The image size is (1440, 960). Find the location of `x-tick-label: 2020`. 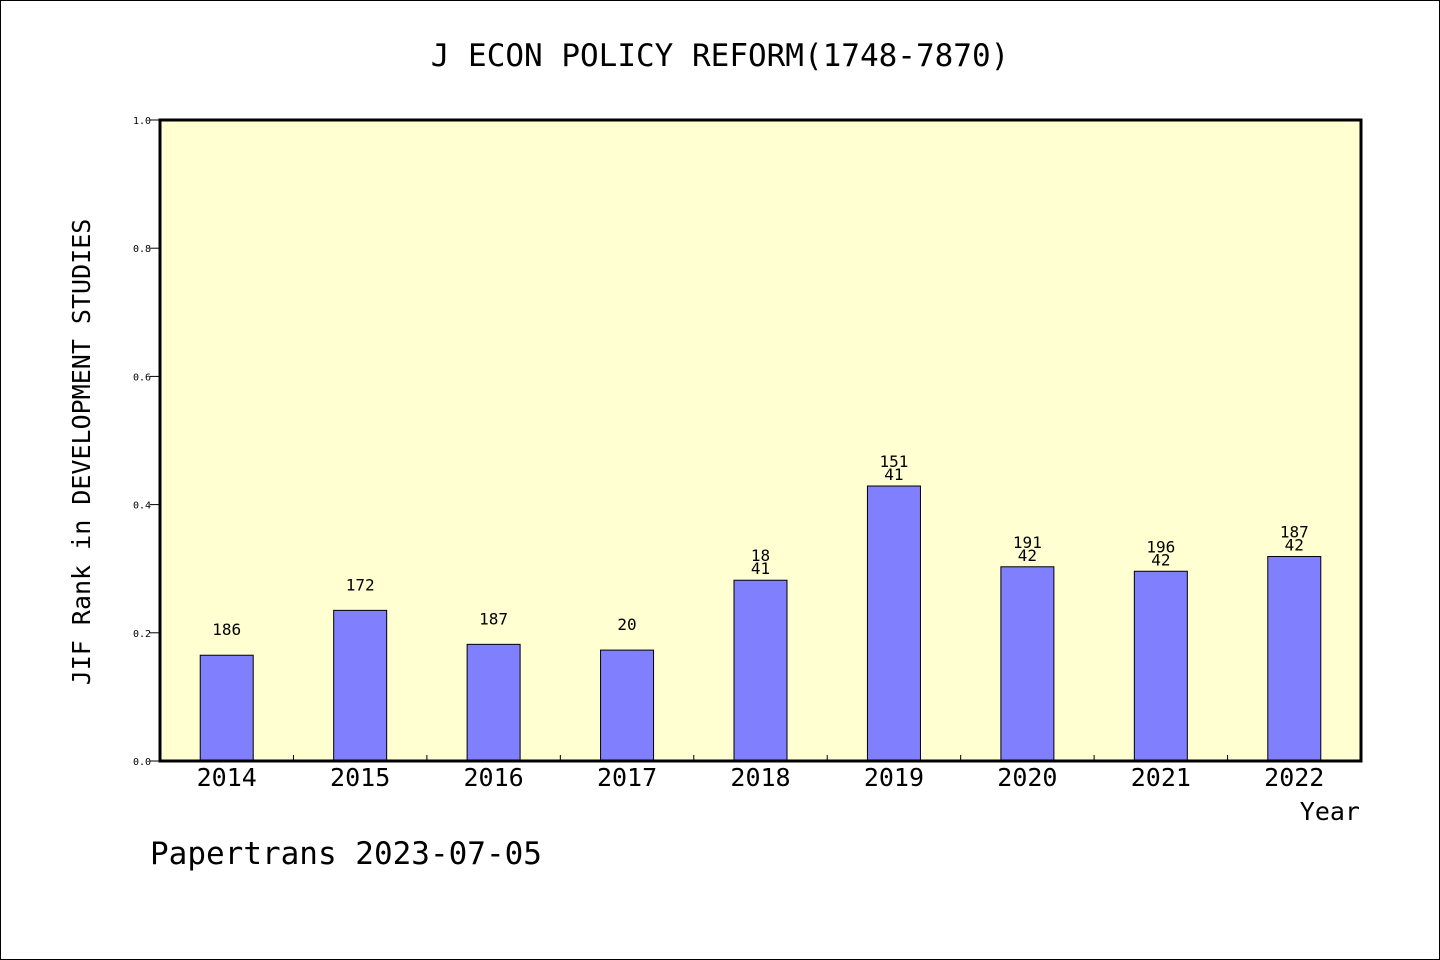

x-tick-label: 2020 is located at coordinates (1027, 777).